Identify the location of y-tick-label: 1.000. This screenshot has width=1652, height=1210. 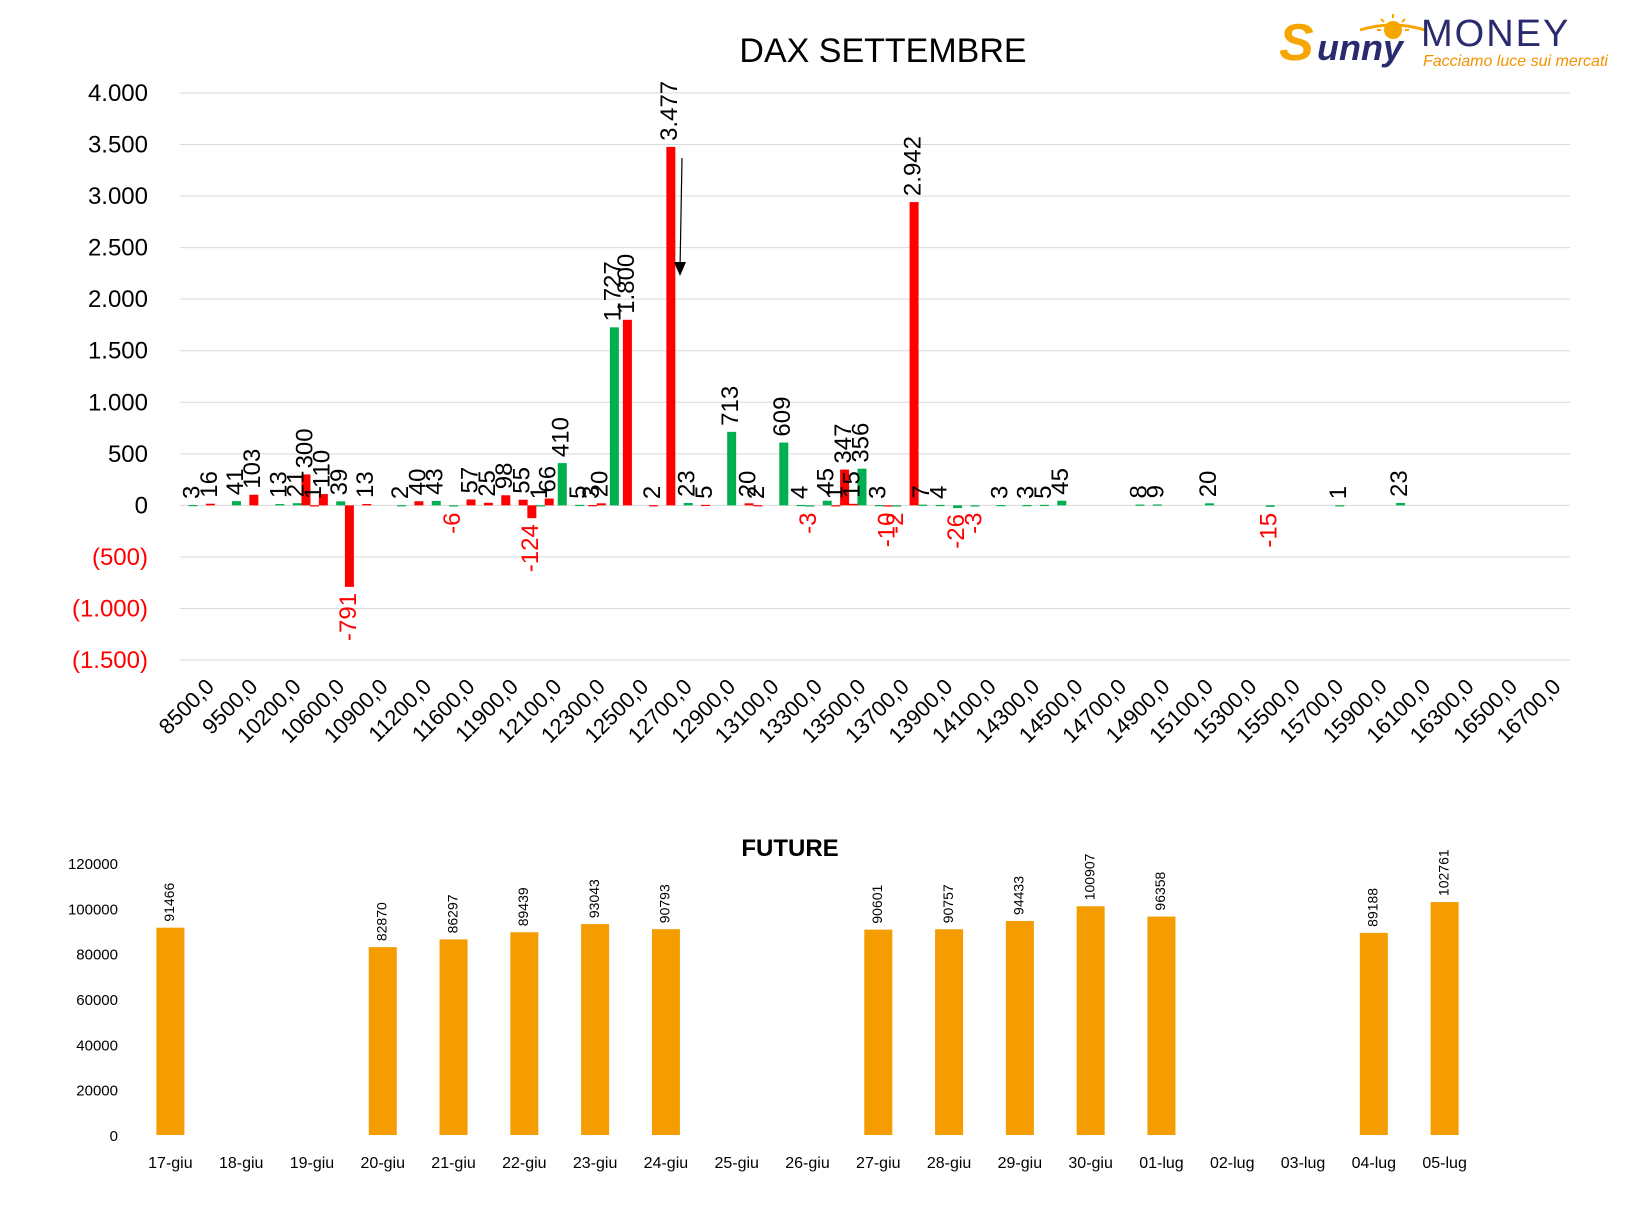
(118, 402).